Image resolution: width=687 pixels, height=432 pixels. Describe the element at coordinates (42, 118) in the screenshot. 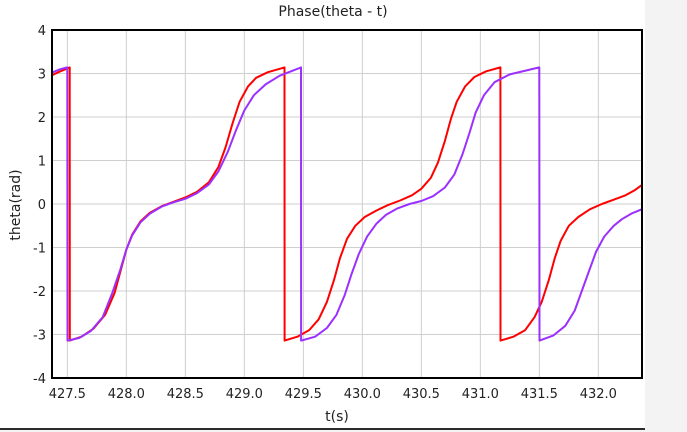

I see `y-tick-label: 2` at that location.